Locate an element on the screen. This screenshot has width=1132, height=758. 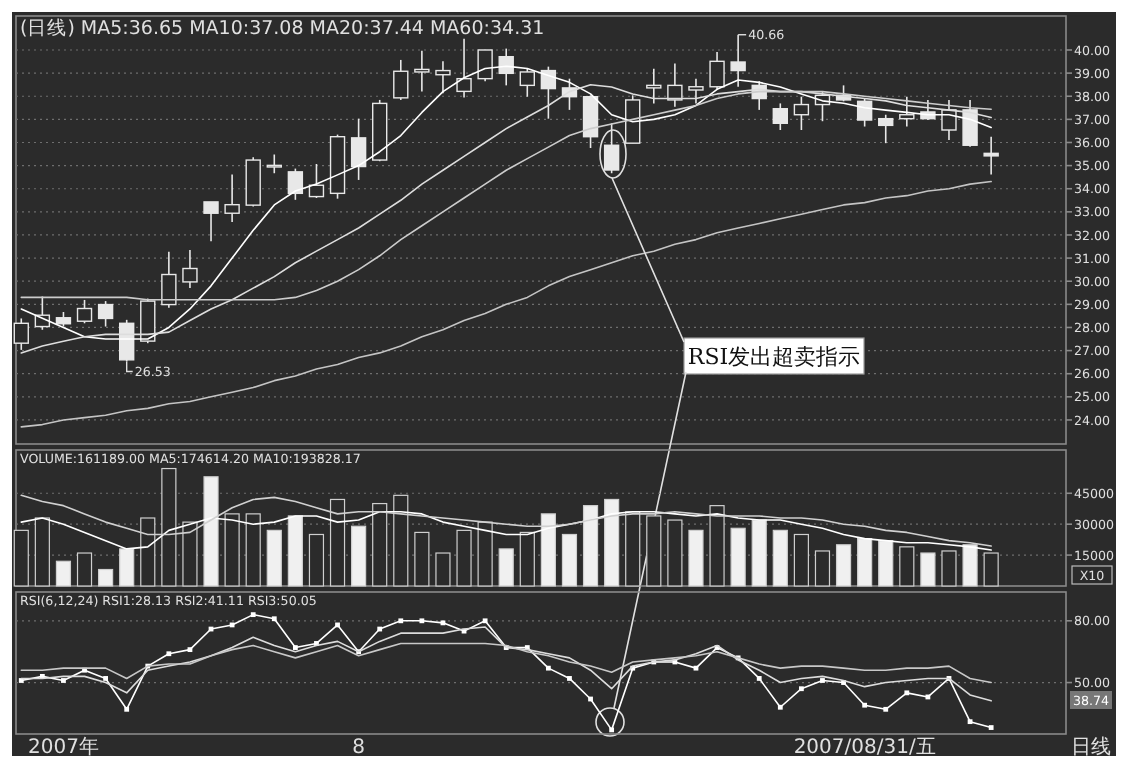
text: 日线 is located at coordinates (1091, 746).